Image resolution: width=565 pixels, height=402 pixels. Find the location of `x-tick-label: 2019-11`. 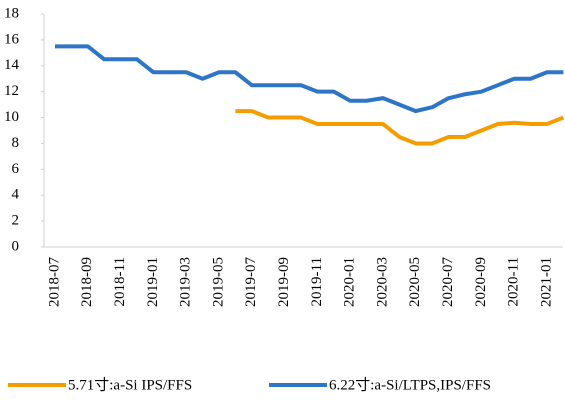

x-tick-label: 2019-11 is located at coordinates (317, 281).